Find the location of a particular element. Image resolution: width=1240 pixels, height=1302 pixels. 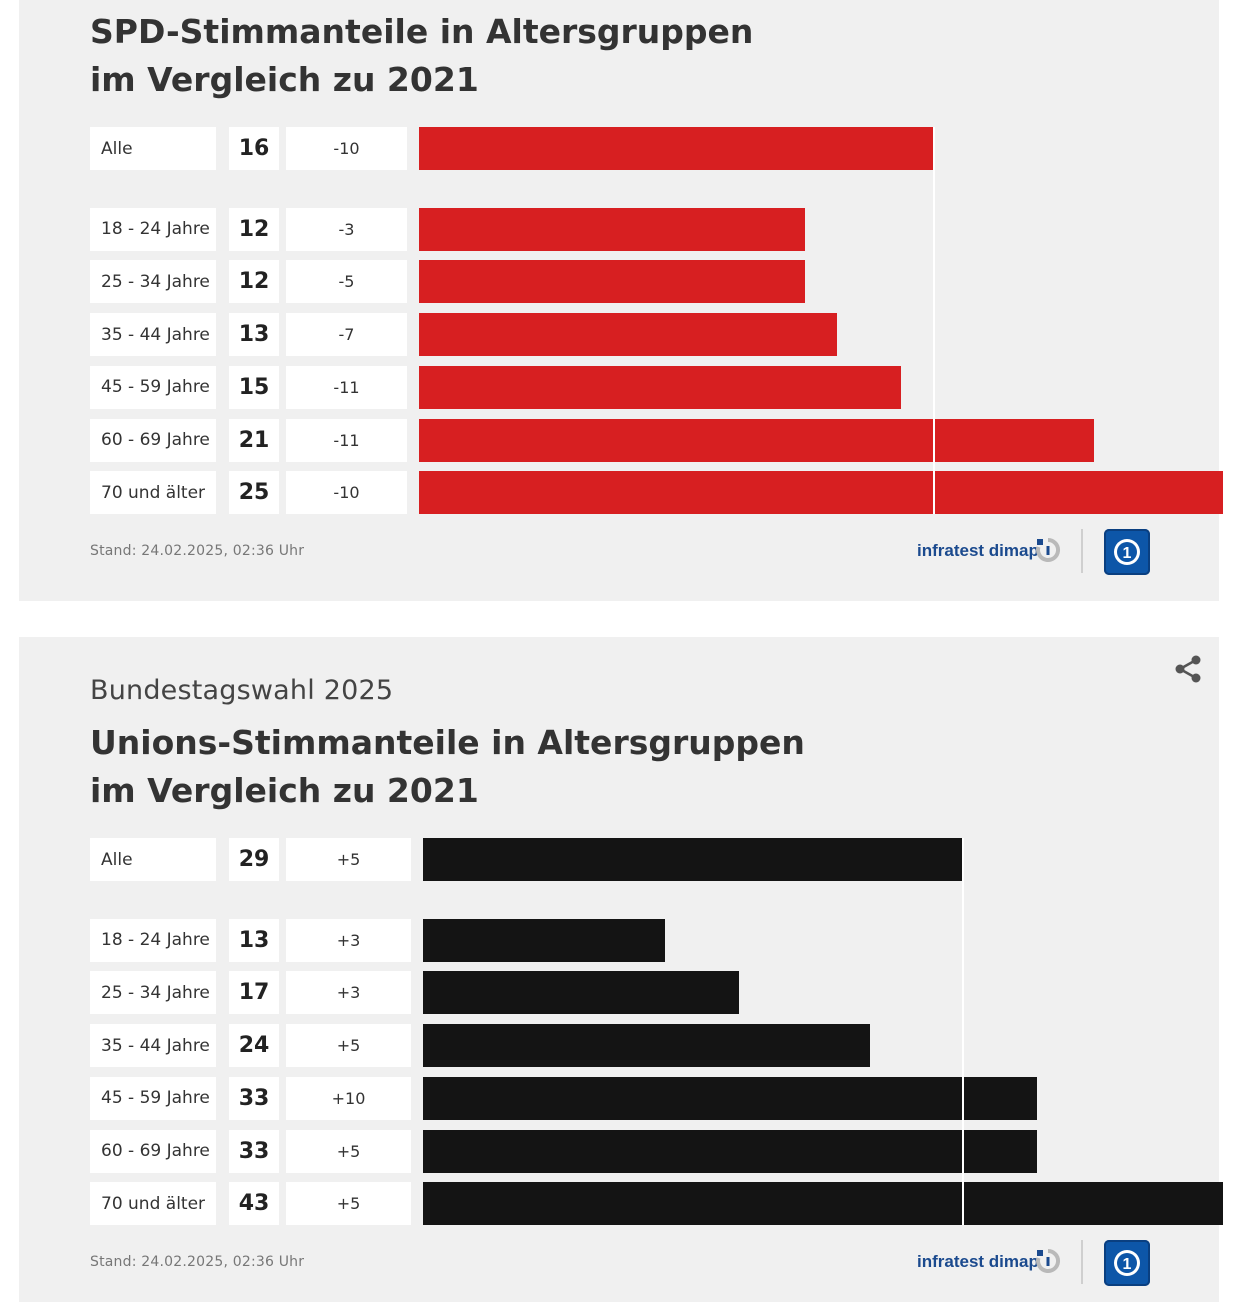

chart-row: 60 - 69 Jahre 33 +5 is located at coordinates (656, 1151).